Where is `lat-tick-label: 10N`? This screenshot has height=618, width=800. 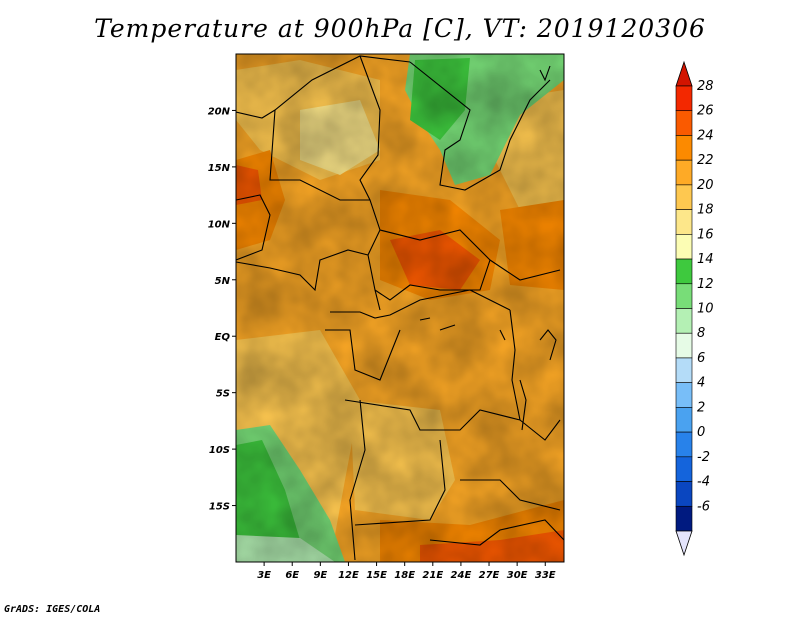 lat-tick-label: 10N is located at coordinates (219, 224).